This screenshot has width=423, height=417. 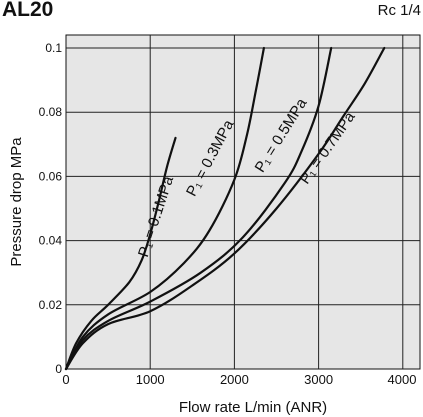 I want to click on x-tick-label: 3000, so click(x=318, y=379).